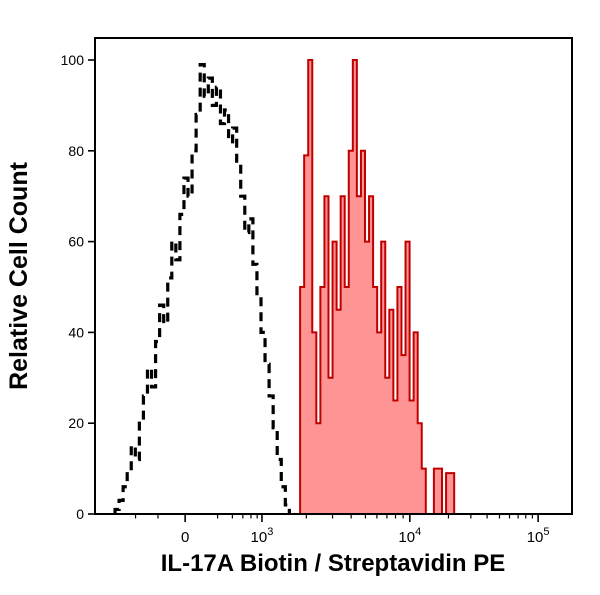 The height and width of the screenshot is (595, 600). I want to click on y-tick-label: 40, so click(76, 332).